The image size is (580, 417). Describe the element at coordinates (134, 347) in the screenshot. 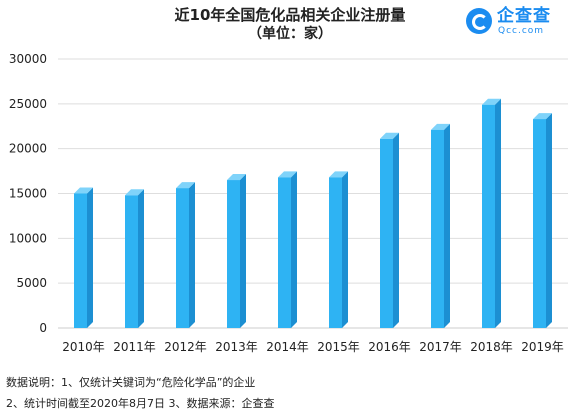

I see `x-tick-label: 2011年` at that location.